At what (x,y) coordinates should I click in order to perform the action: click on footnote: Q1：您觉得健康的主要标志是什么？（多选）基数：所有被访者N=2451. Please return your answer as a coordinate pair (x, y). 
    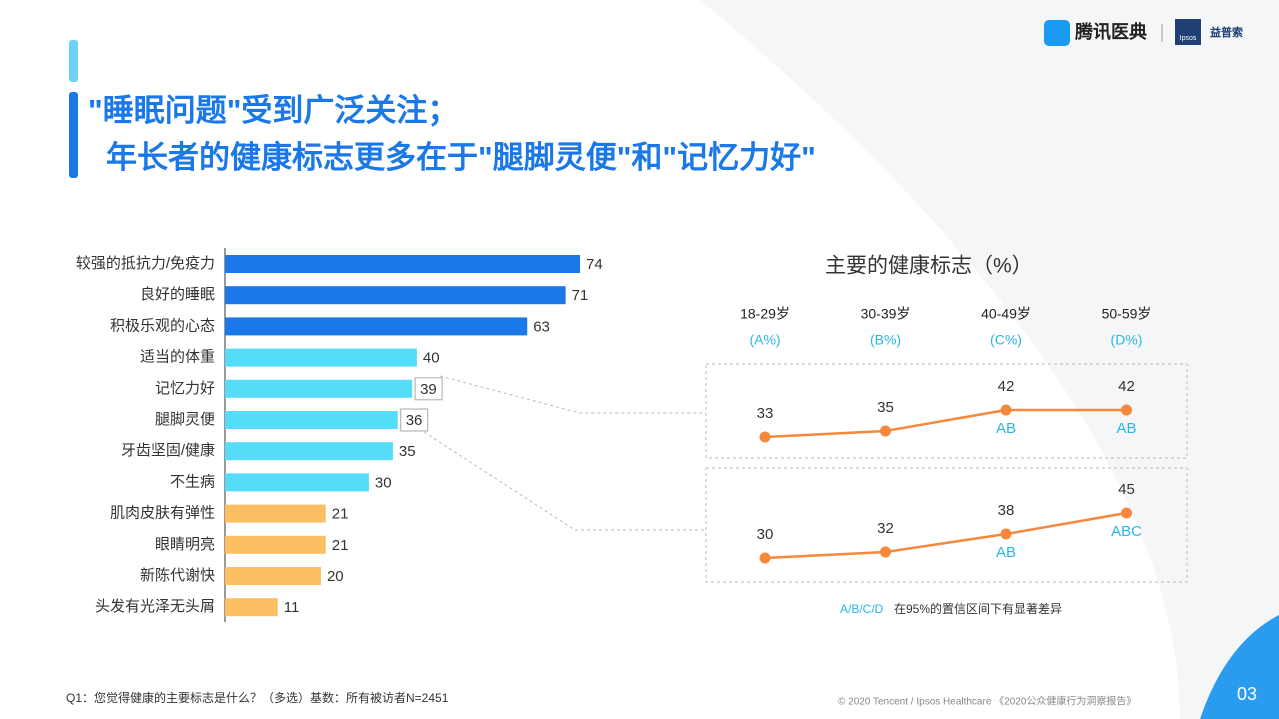
    Looking at the image, I should click on (257, 697).